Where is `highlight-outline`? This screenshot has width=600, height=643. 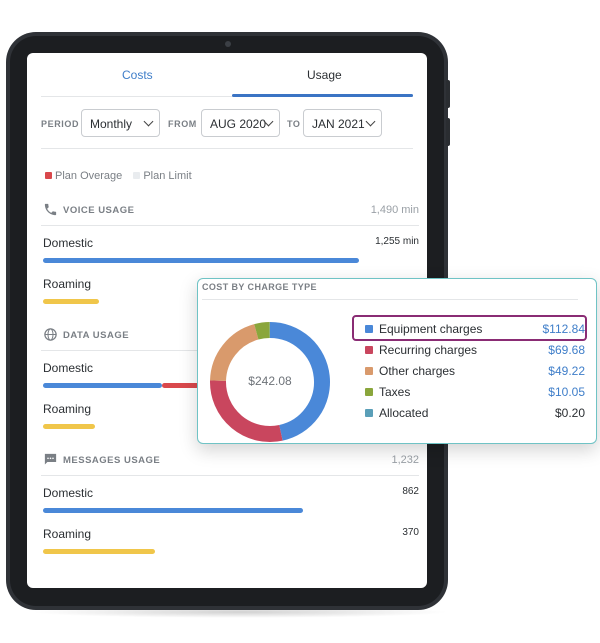 highlight-outline is located at coordinates (469, 328).